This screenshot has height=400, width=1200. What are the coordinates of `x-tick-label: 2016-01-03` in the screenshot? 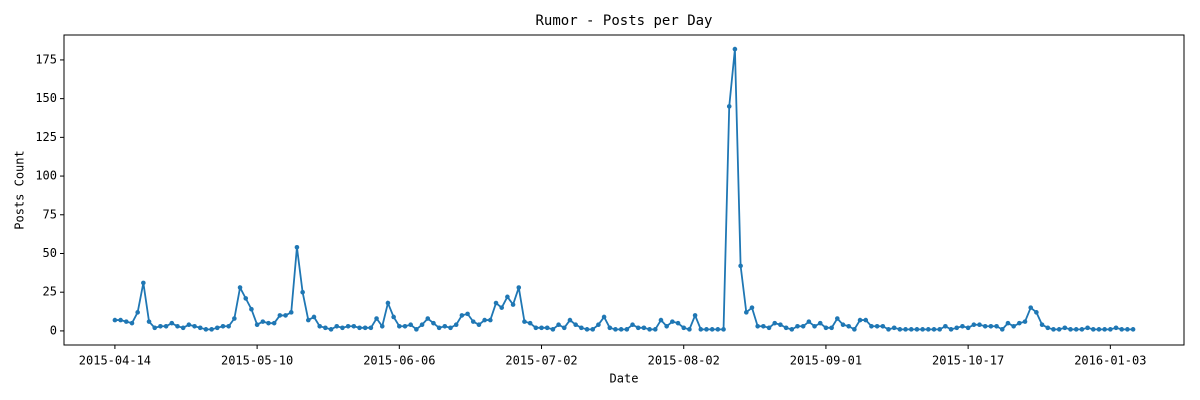 It's located at (1110, 361).